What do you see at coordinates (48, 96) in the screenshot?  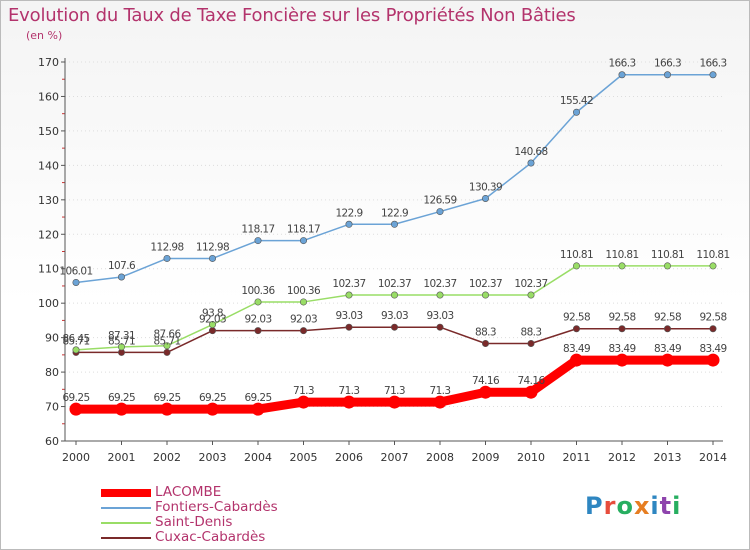 I see `y-tick-label: 160` at bounding box center [48, 96].